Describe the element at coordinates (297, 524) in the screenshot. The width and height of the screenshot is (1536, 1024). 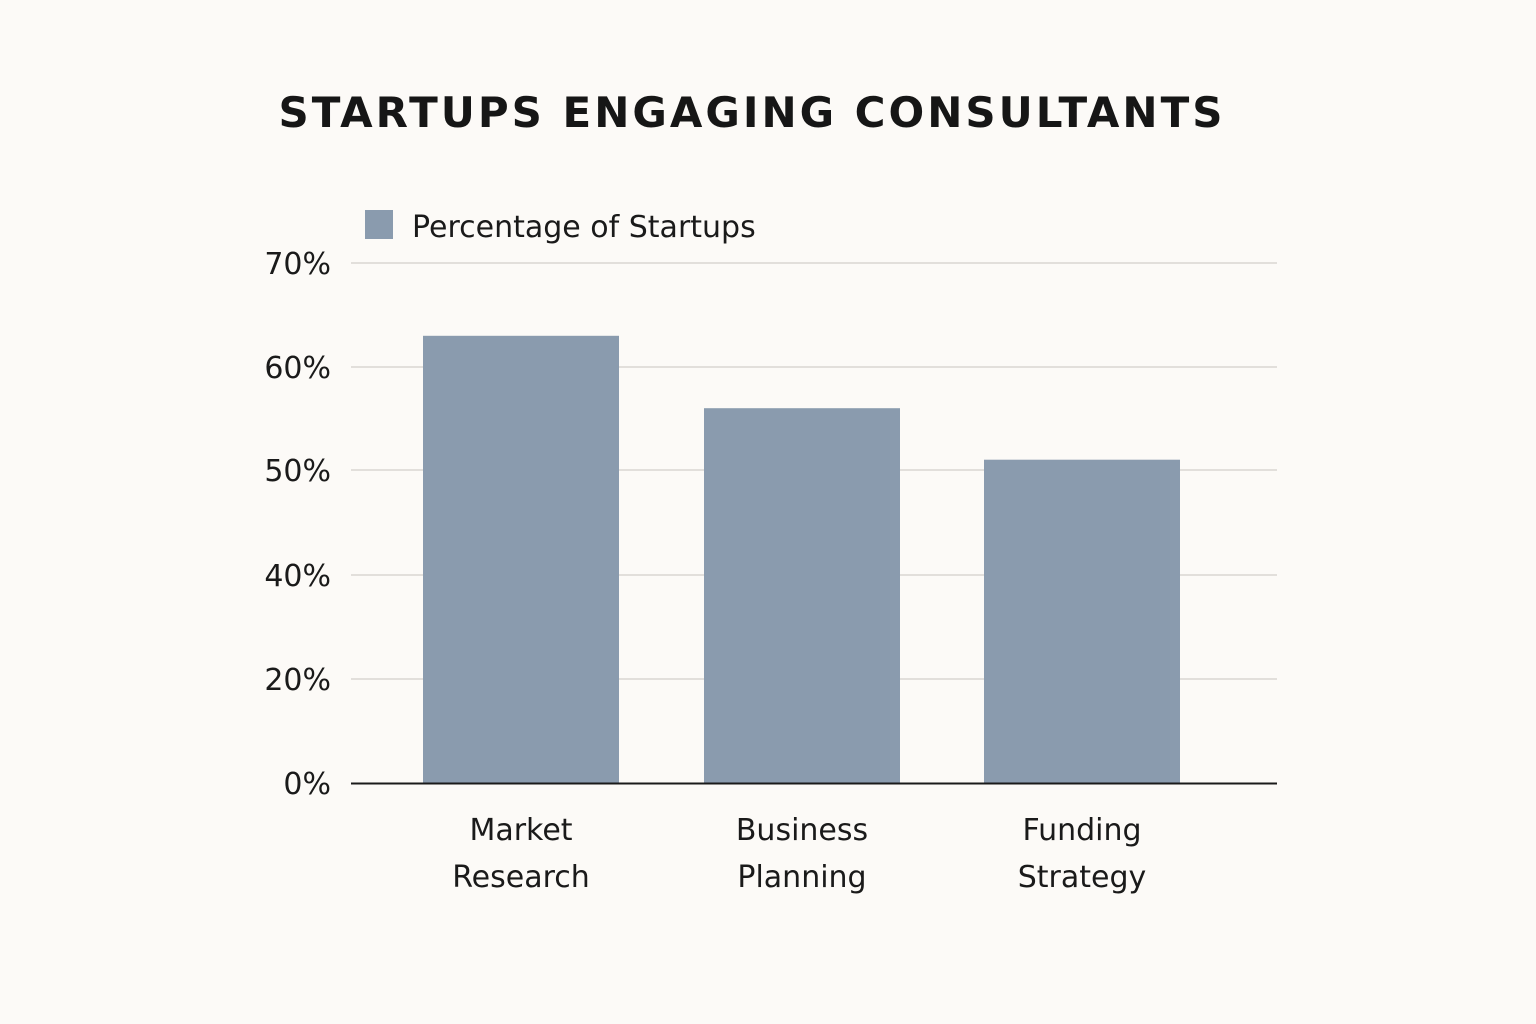
I see `y-axis-ticks: 0% 20% 40% 50% 60% 70%` at that location.